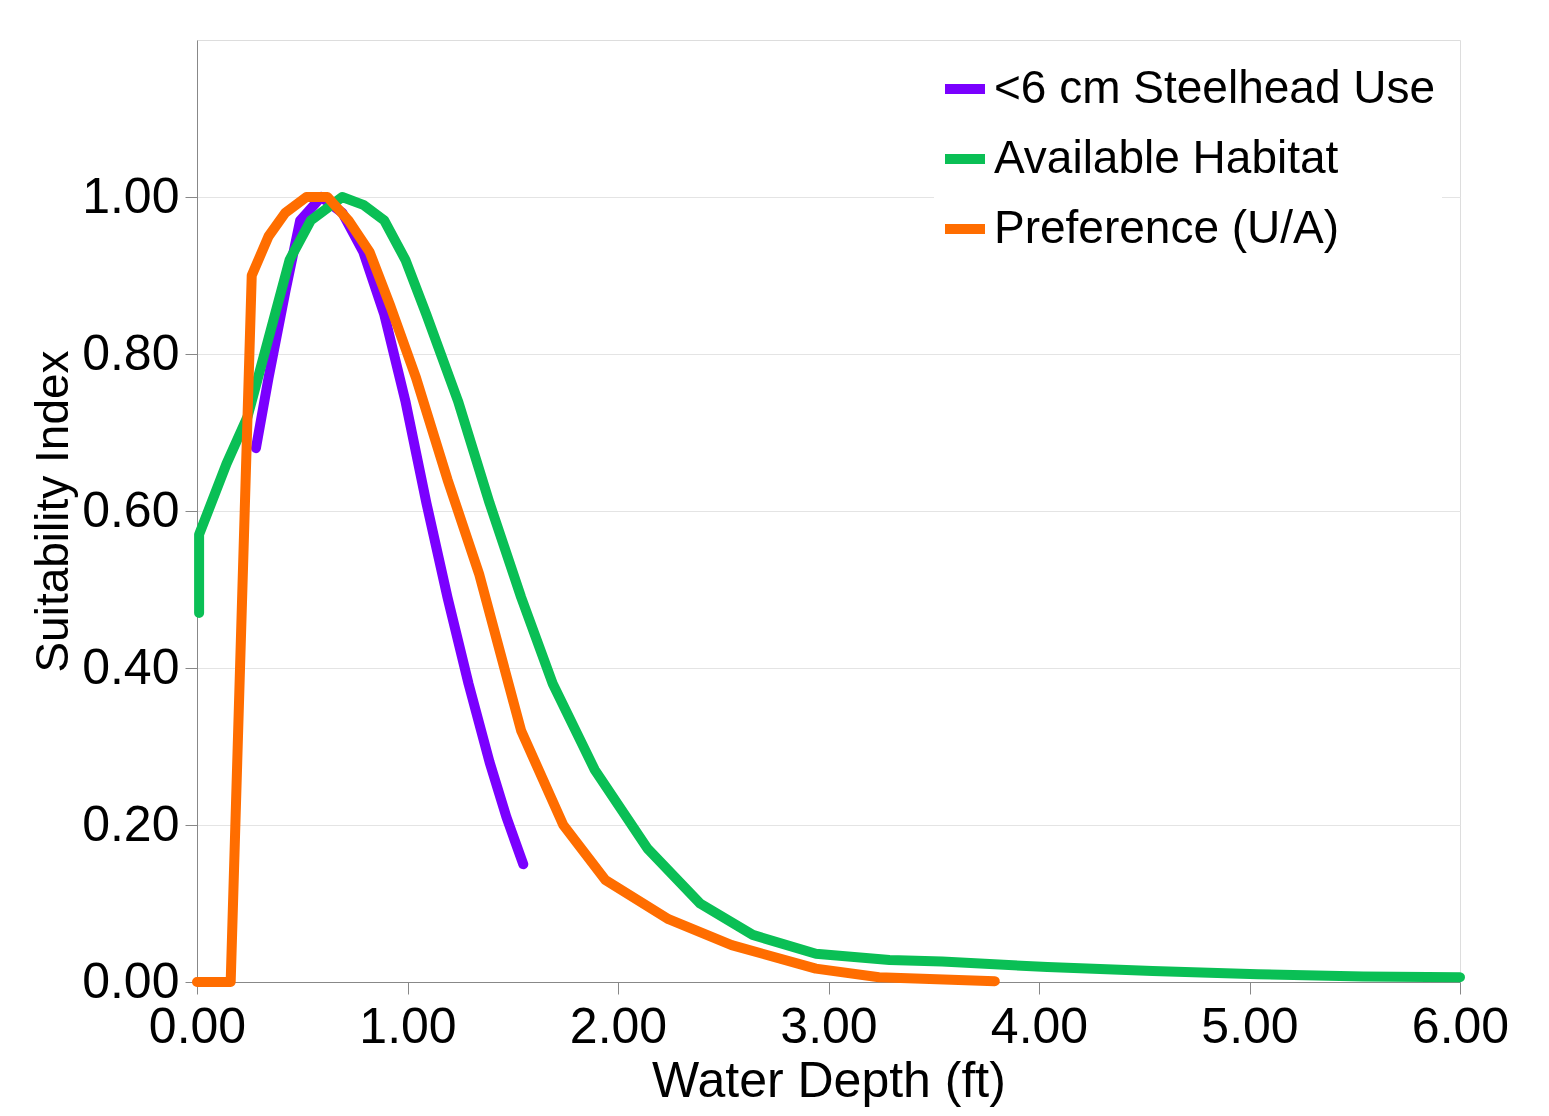 Image resolution: width=1549 pixels, height=1116 pixels. Describe the element at coordinates (1039, 1025) in the screenshot. I see `x-tick-label: 4.00` at that location.